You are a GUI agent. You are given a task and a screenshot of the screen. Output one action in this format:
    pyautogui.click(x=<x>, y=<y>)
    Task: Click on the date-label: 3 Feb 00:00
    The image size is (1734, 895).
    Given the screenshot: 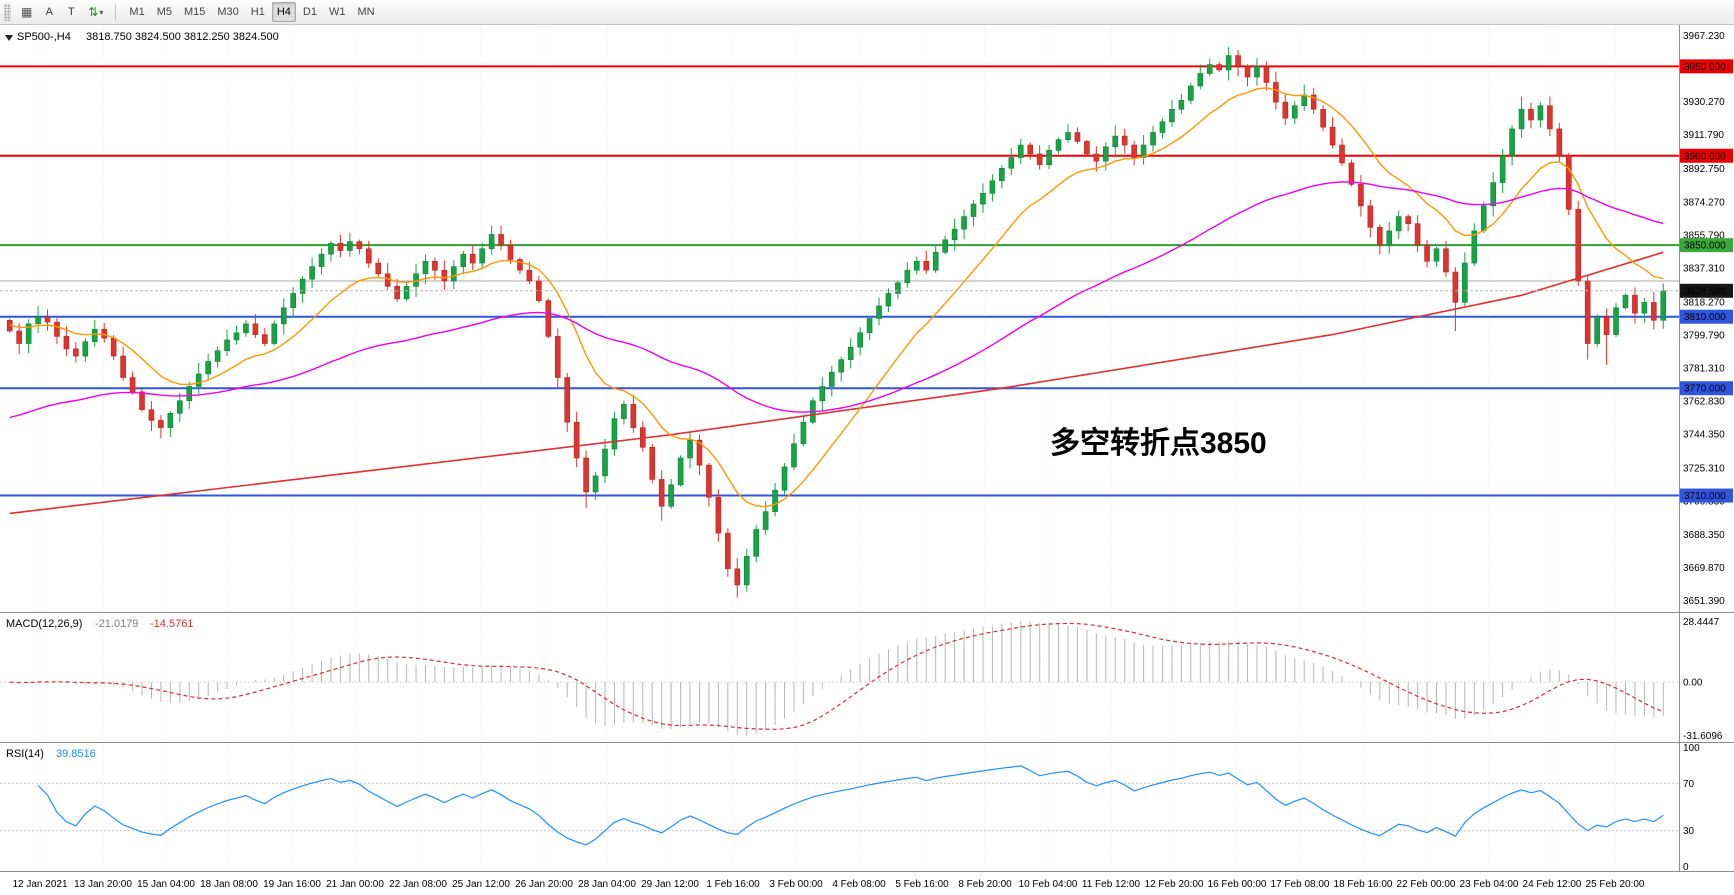 What is the action you would take?
    pyautogui.click(x=796, y=884)
    